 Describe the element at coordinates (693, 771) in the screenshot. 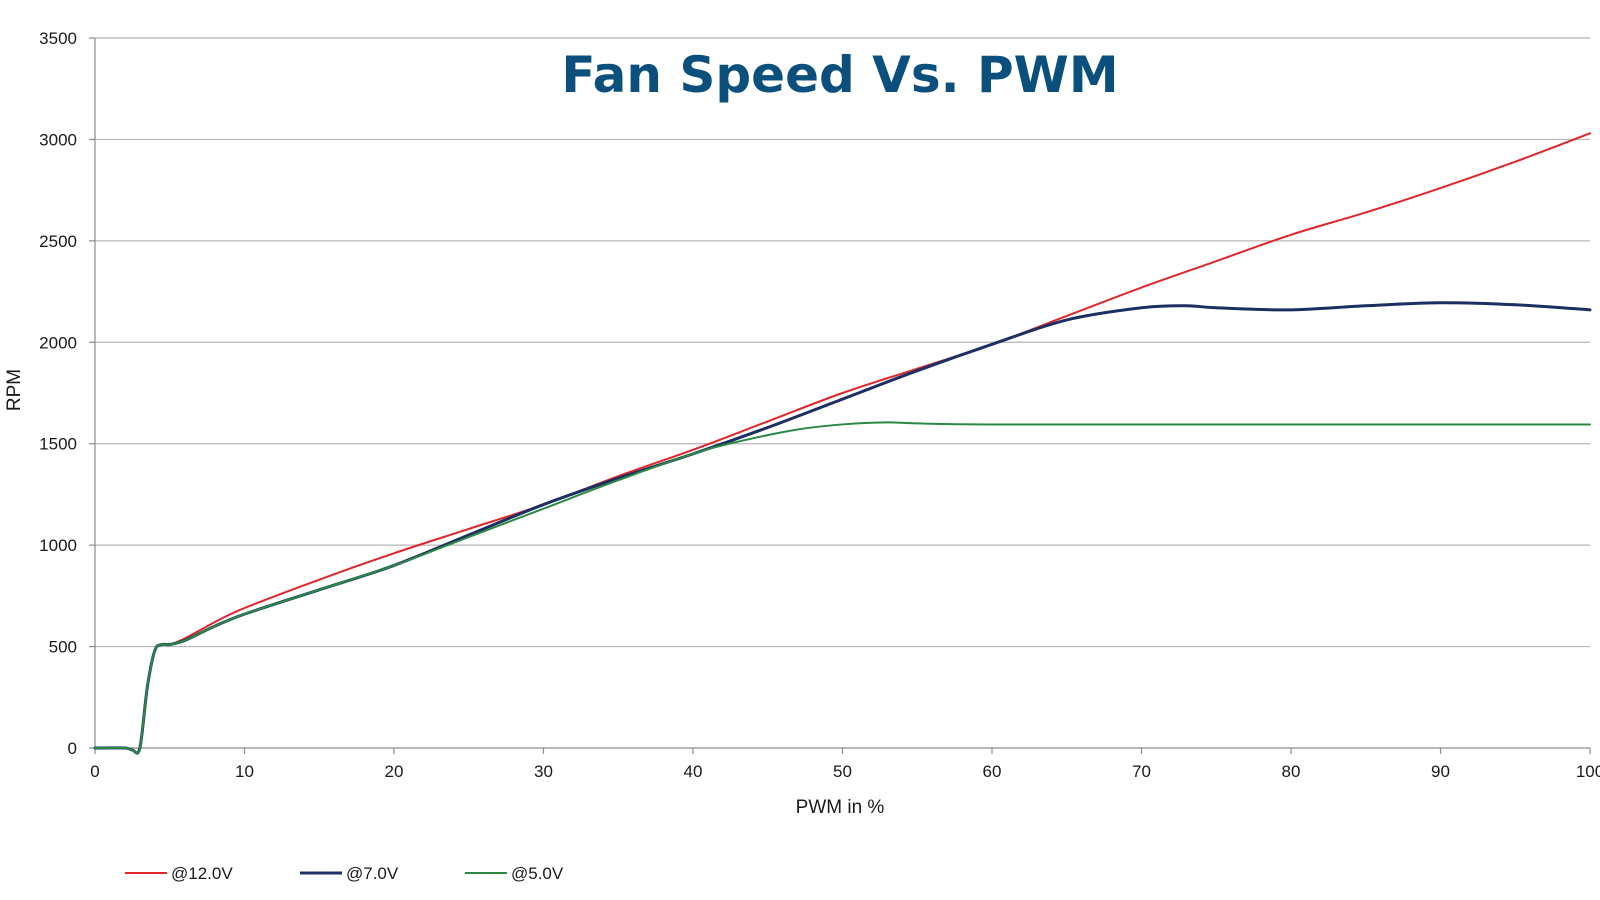

I see `x-tick-label: 40` at that location.